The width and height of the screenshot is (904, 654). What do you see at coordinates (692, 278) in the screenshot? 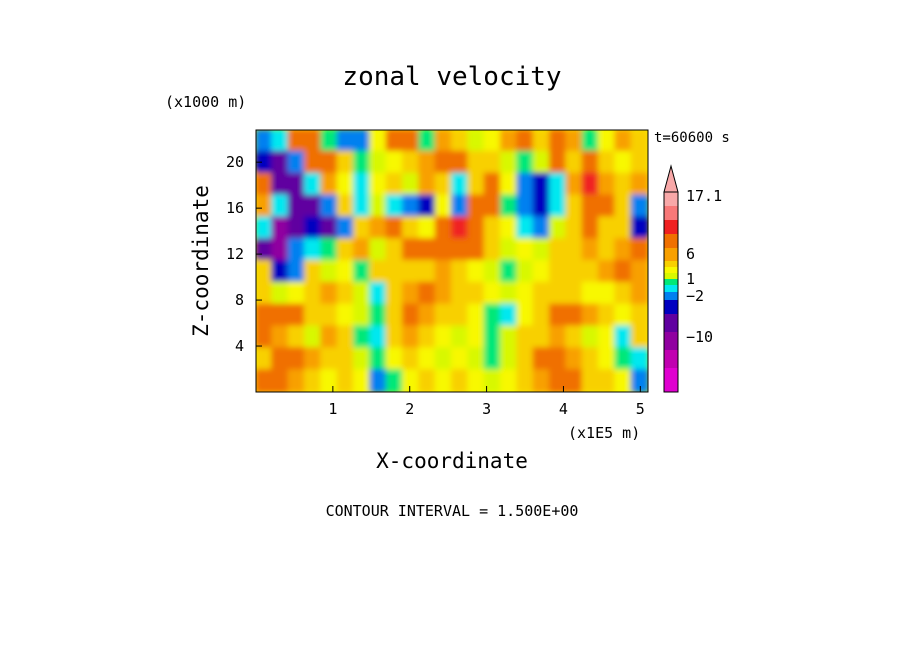
I see `colorbar: 17.1 6 1−2 −10` at bounding box center [692, 278].